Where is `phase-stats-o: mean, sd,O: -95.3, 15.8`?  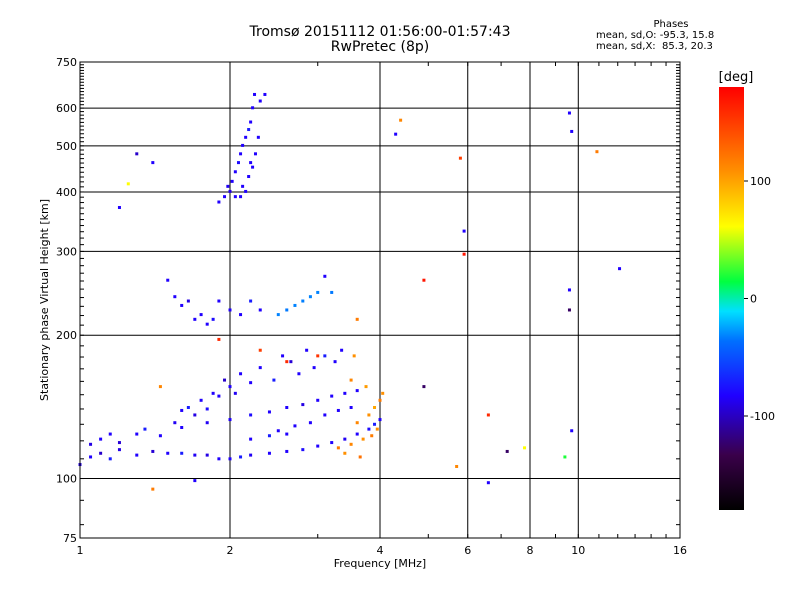 phase-stats-o: mean, sd,O: -95.3, 15.8 is located at coordinates (655, 35).